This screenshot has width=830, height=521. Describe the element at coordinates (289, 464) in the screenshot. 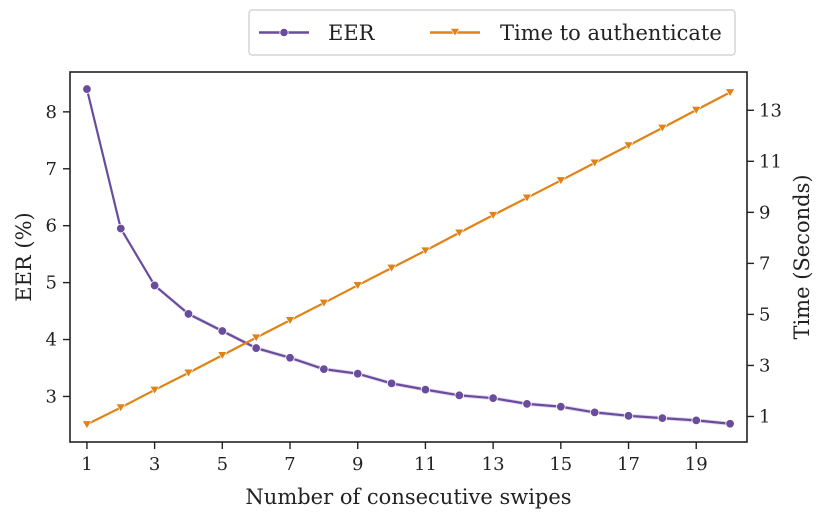

I see `x-tick-label: 7` at that location.